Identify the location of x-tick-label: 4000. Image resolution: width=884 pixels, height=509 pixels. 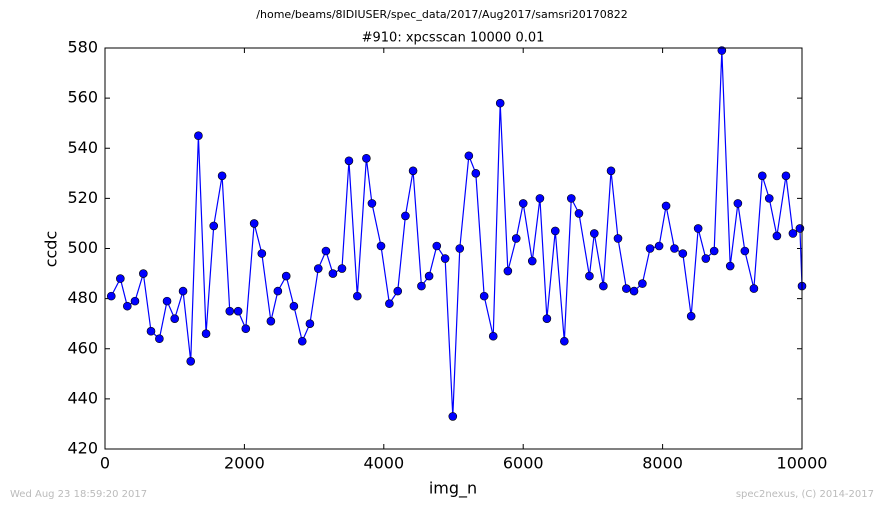
(383, 463).